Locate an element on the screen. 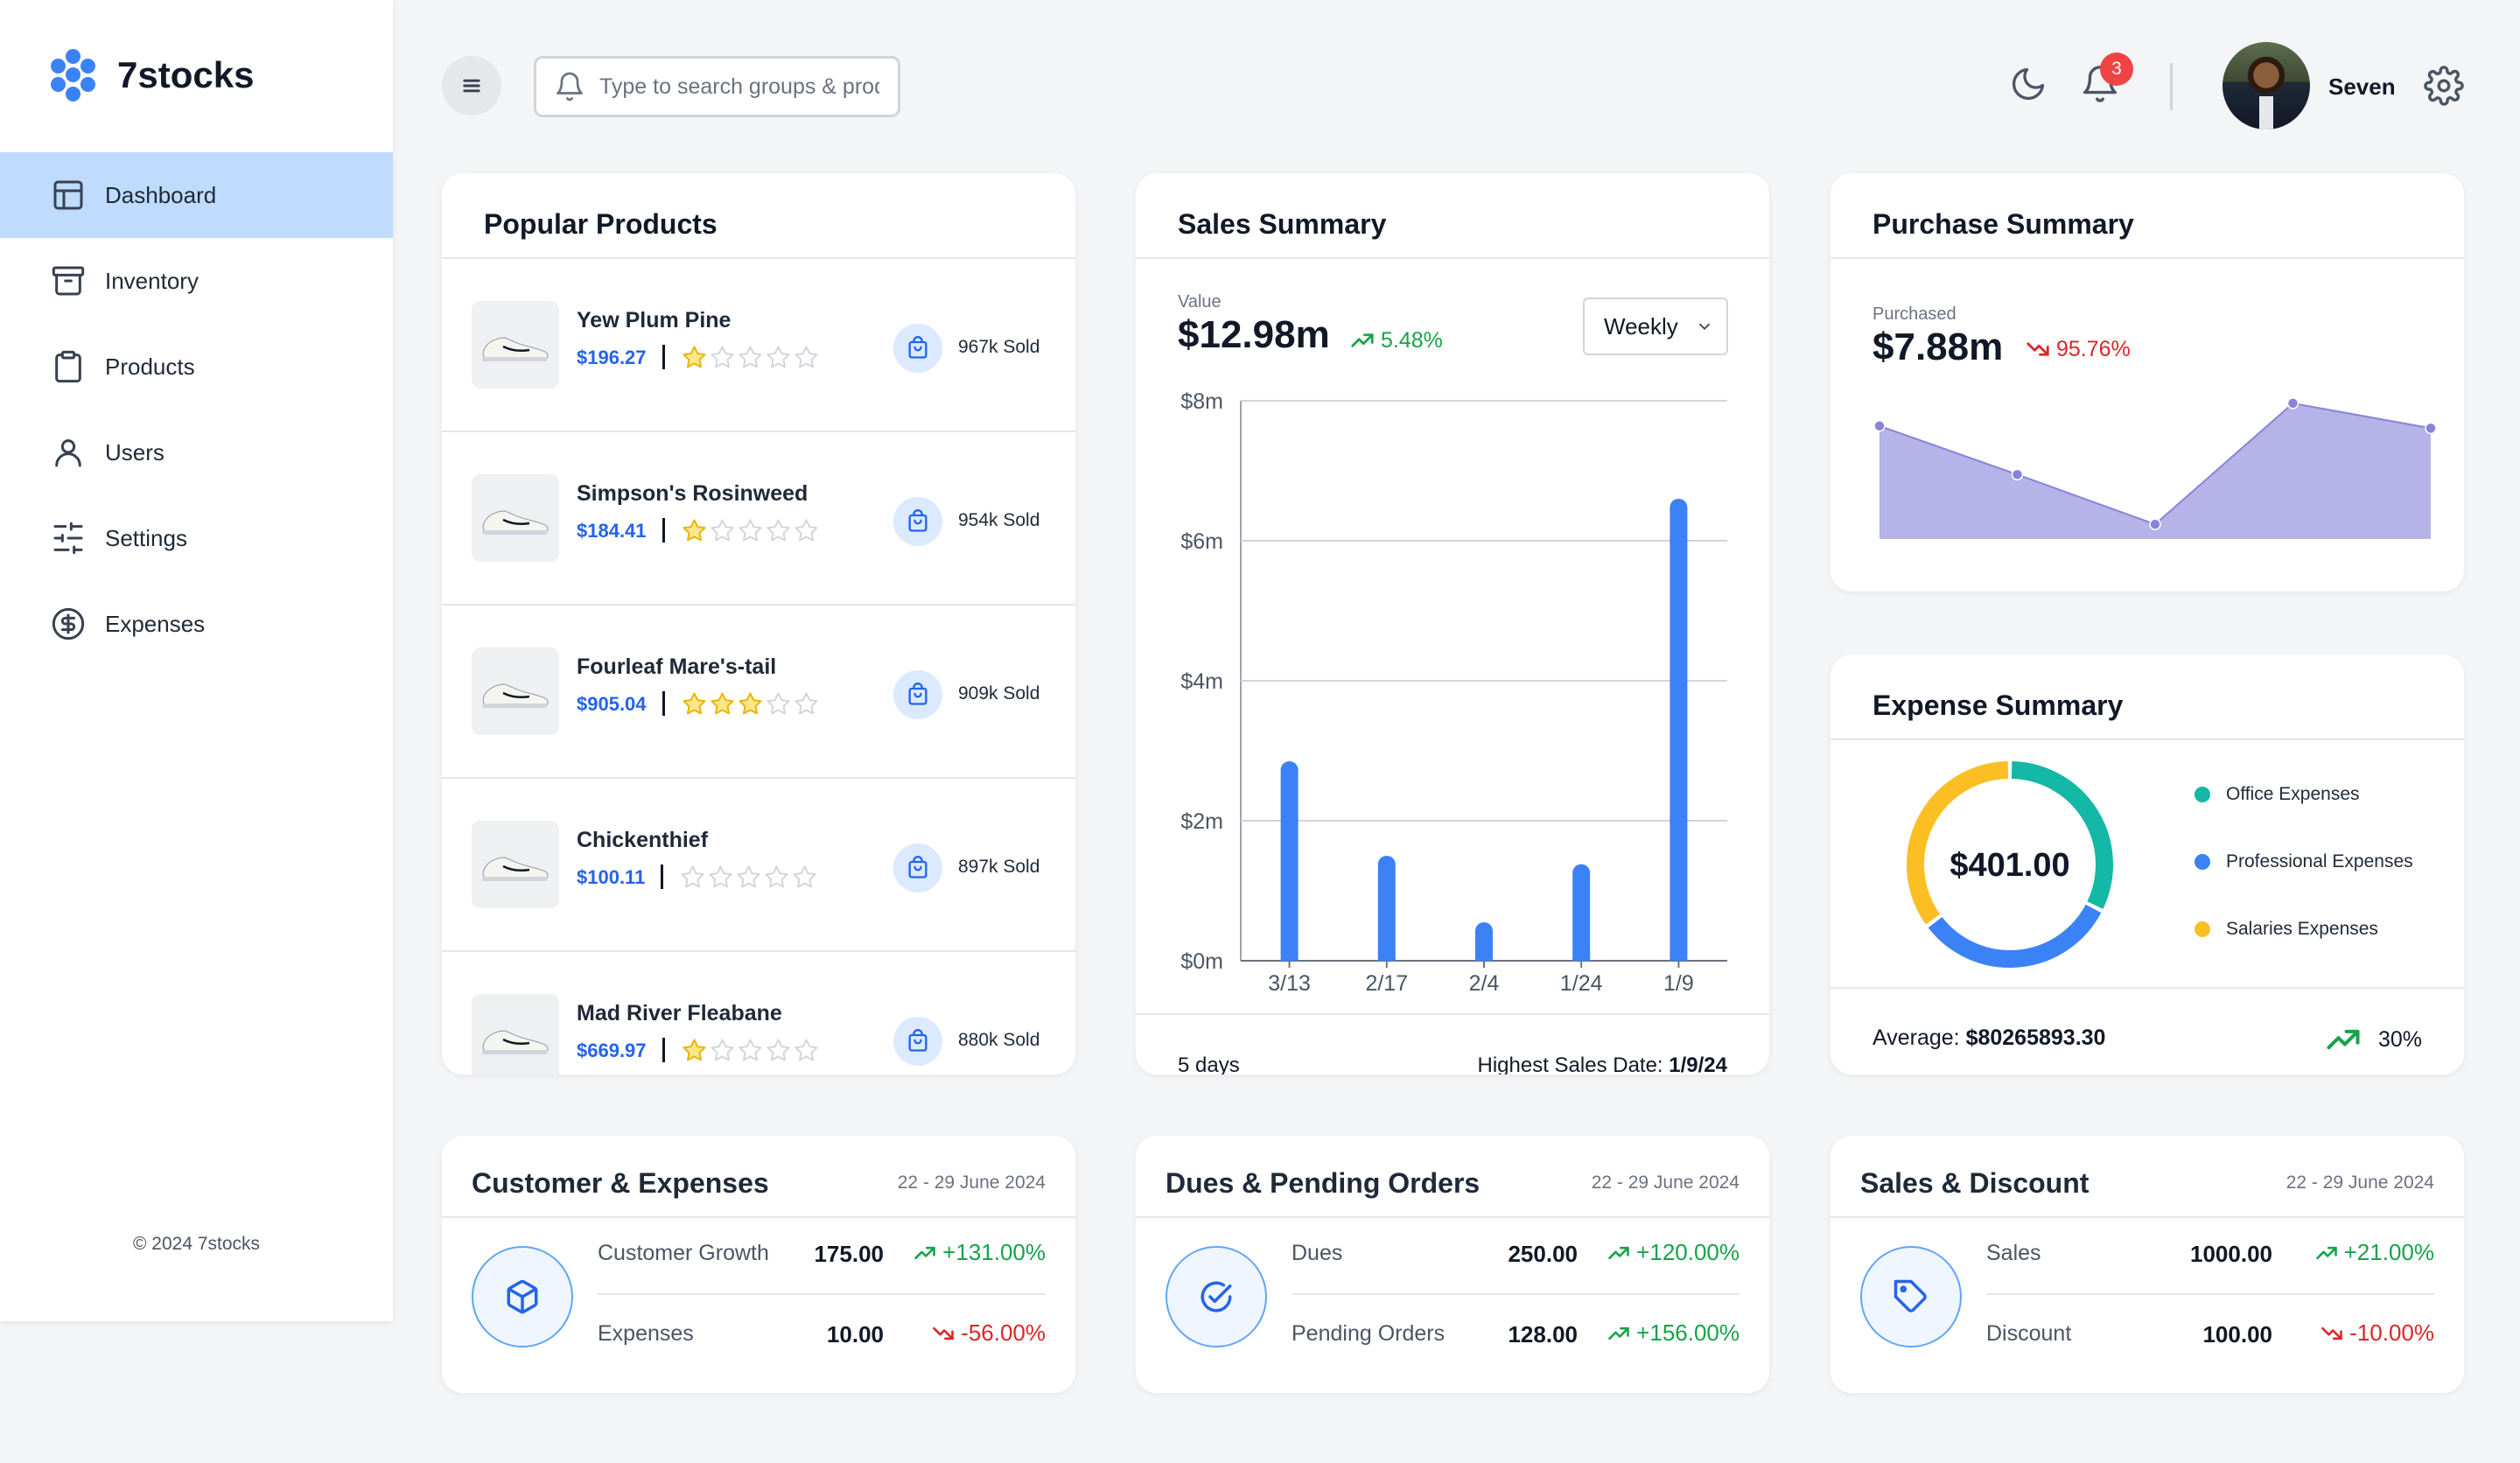 The height and width of the screenshot is (1463, 2520). row-change: -10.00% is located at coordinates (2377, 1333).